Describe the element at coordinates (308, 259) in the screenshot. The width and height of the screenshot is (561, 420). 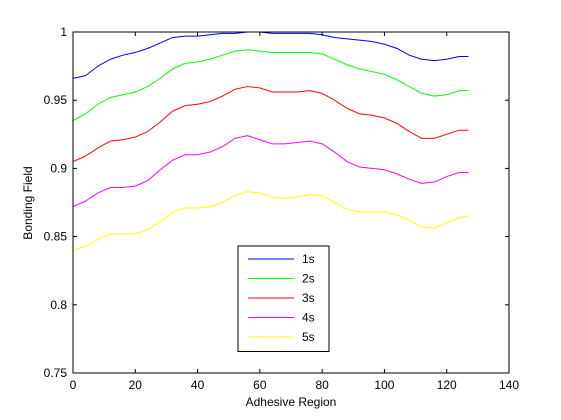
I see `legend-label: 1s` at that location.